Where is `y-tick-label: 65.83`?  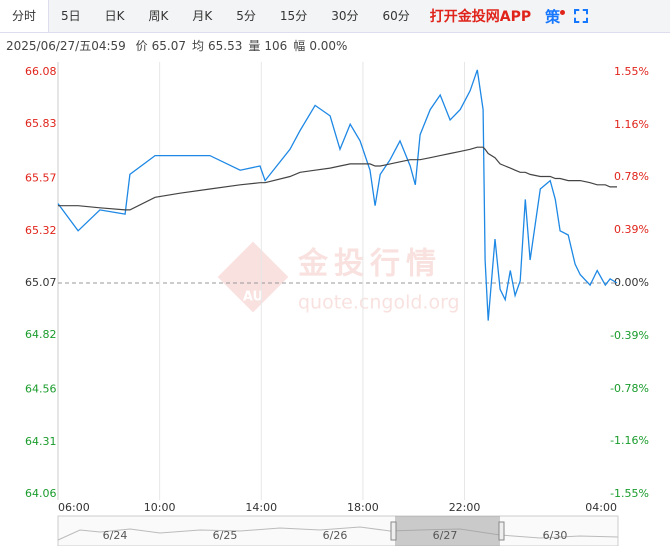
y-tick-label: 65.83 is located at coordinates (41, 123).